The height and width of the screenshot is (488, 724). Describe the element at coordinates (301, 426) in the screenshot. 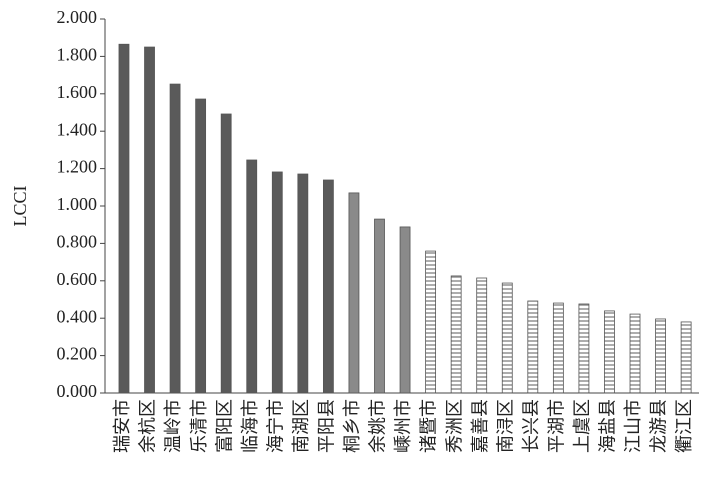

I see `x-tick-label: 南湖区` at that location.